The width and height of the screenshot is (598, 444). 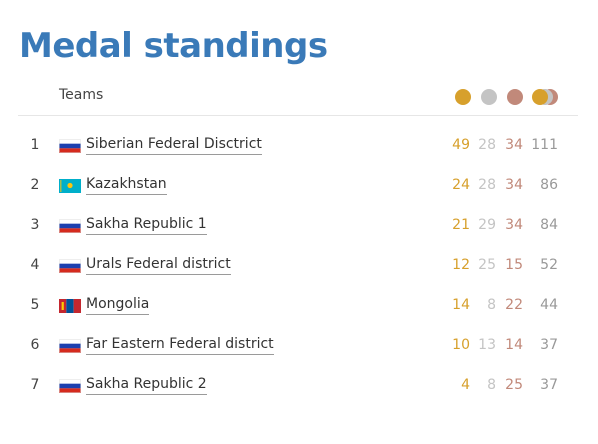 I want to click on rank: 2, so click(x=35, y=185).